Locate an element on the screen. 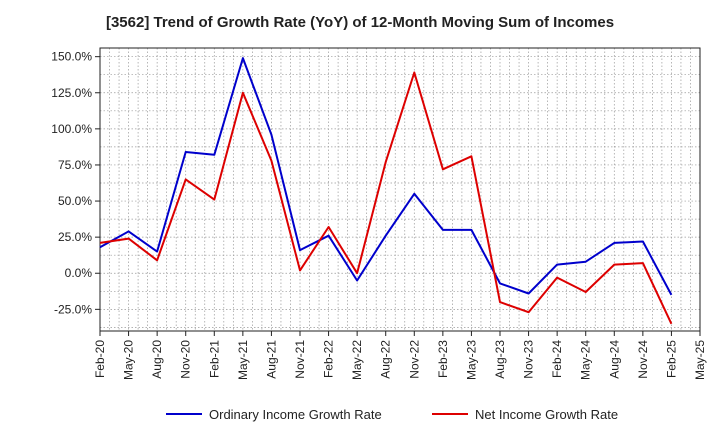 The height and width of the screenshot is (440, 720). x-tick-label: Feb-23 is located at coordinates (443, 359).